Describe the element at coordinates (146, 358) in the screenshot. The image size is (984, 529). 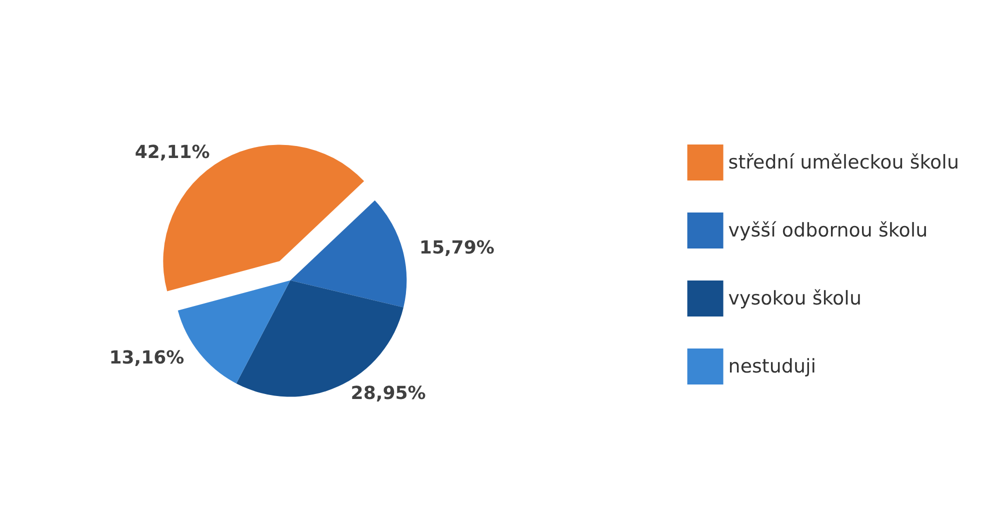
I see `data-label: 13,16%` at that location.